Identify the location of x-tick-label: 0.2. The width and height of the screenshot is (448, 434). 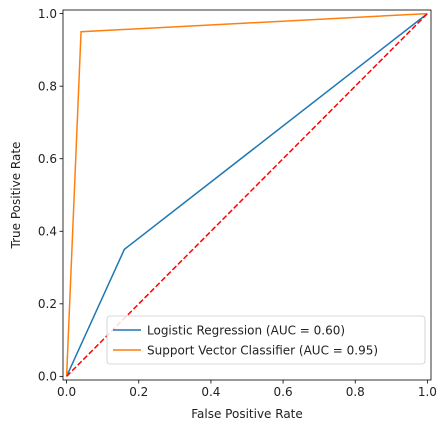
(138, 392).